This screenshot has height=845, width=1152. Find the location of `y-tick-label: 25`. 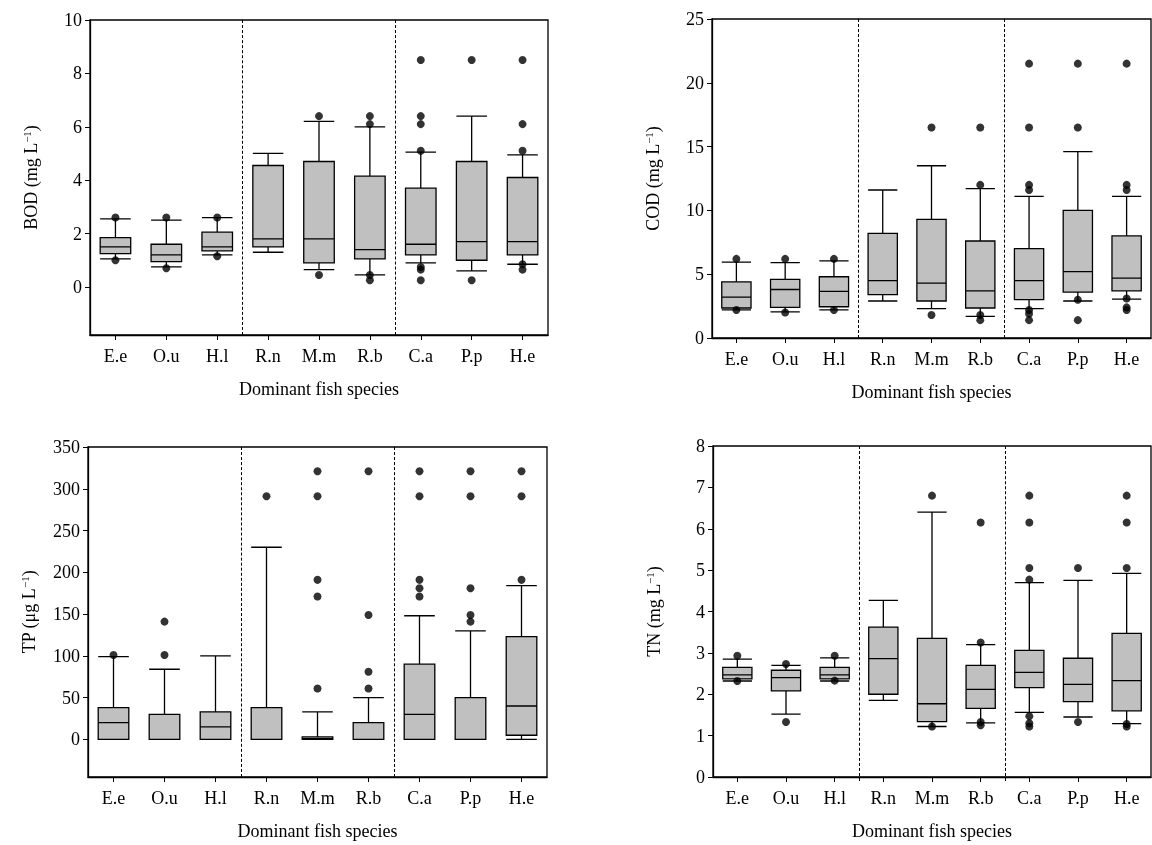

y-tick-label: 25 is located at coordinates (695, 19).